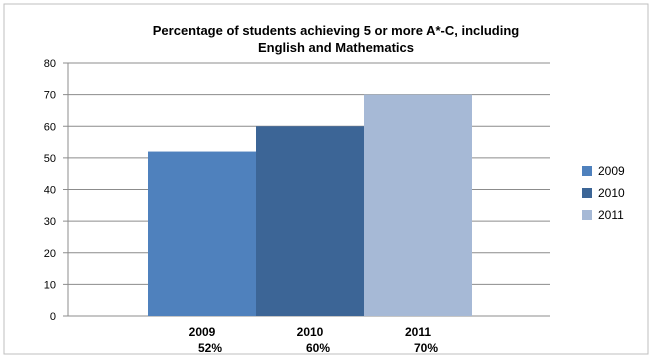 The height and width of the screenshot is (364, 653). I want to click on legend: 2009 2010 2011, so click(603, 193).